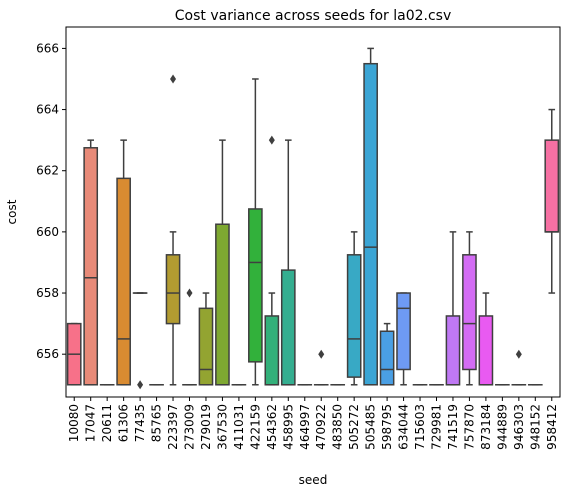 Image resolution: width=571 pixels, height=494 pixels. What do you see at coordinates (453, 427) in the screenshot?
I see `x-tick-label: 741519` at bounding box center [453, 427].